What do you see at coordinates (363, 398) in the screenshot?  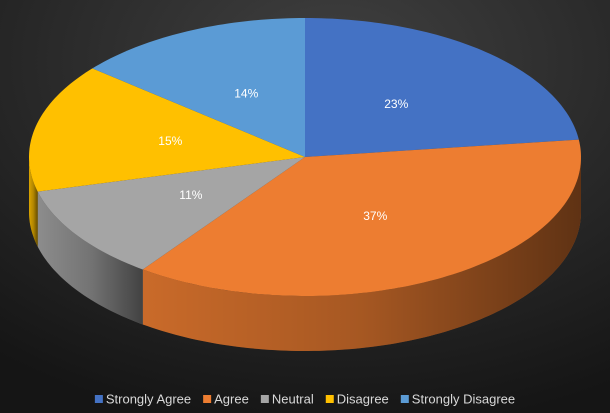 I see `legend-label: Disagree` at bounding box center [363, 398].